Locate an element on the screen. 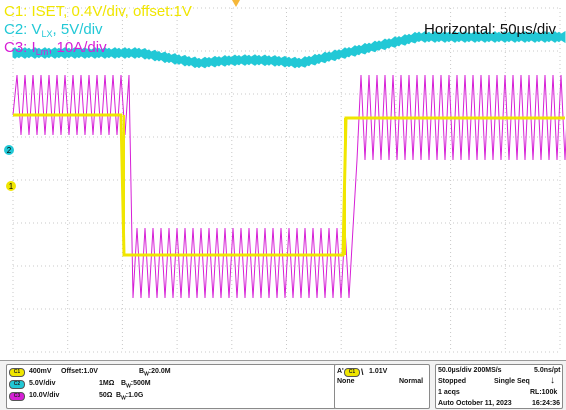 The width and height of the screenshot is (566, 410). channel-1-marker-label: 1 is located at coordinates (11, 186).